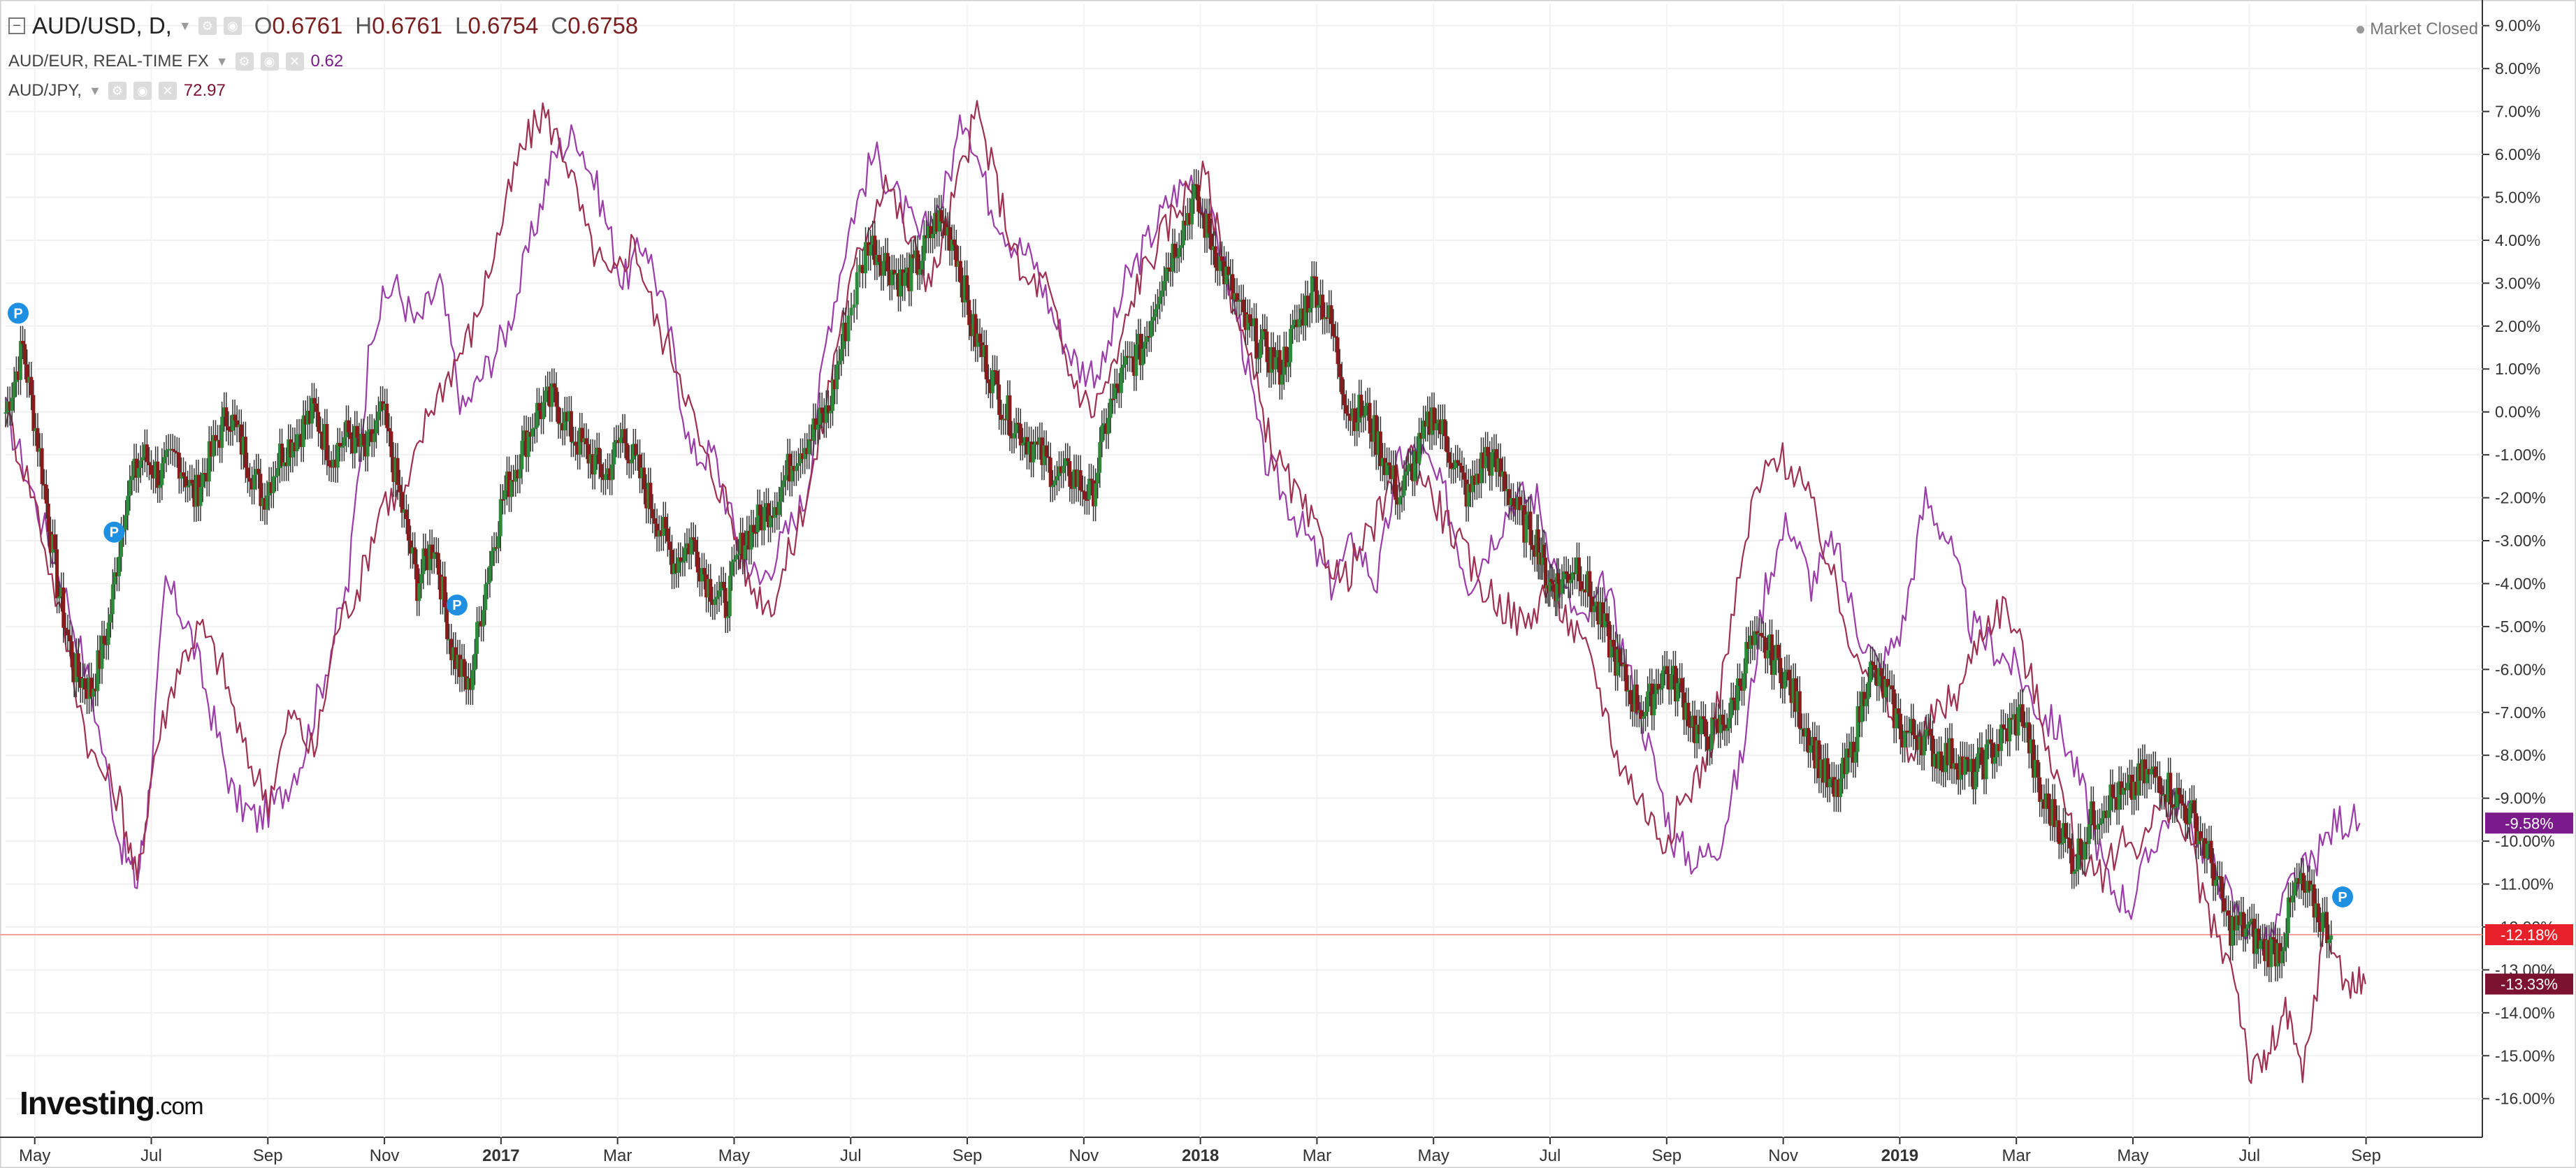 The width and height of the screenshot is (2576, 1168). Describe the element at coordinates (2517, 68) in the screenshot. I see `y-tick-label: 8.00%` at that location.